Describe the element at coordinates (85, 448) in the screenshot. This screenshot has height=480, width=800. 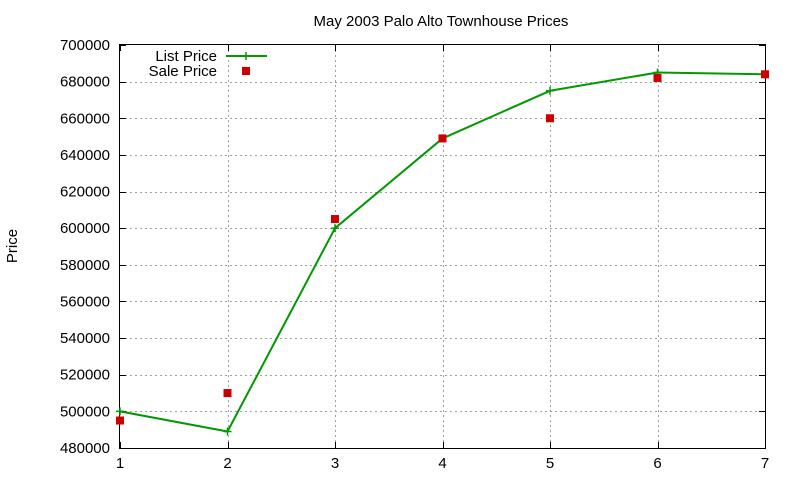
I see `y-tick-label: 480000` at that location.